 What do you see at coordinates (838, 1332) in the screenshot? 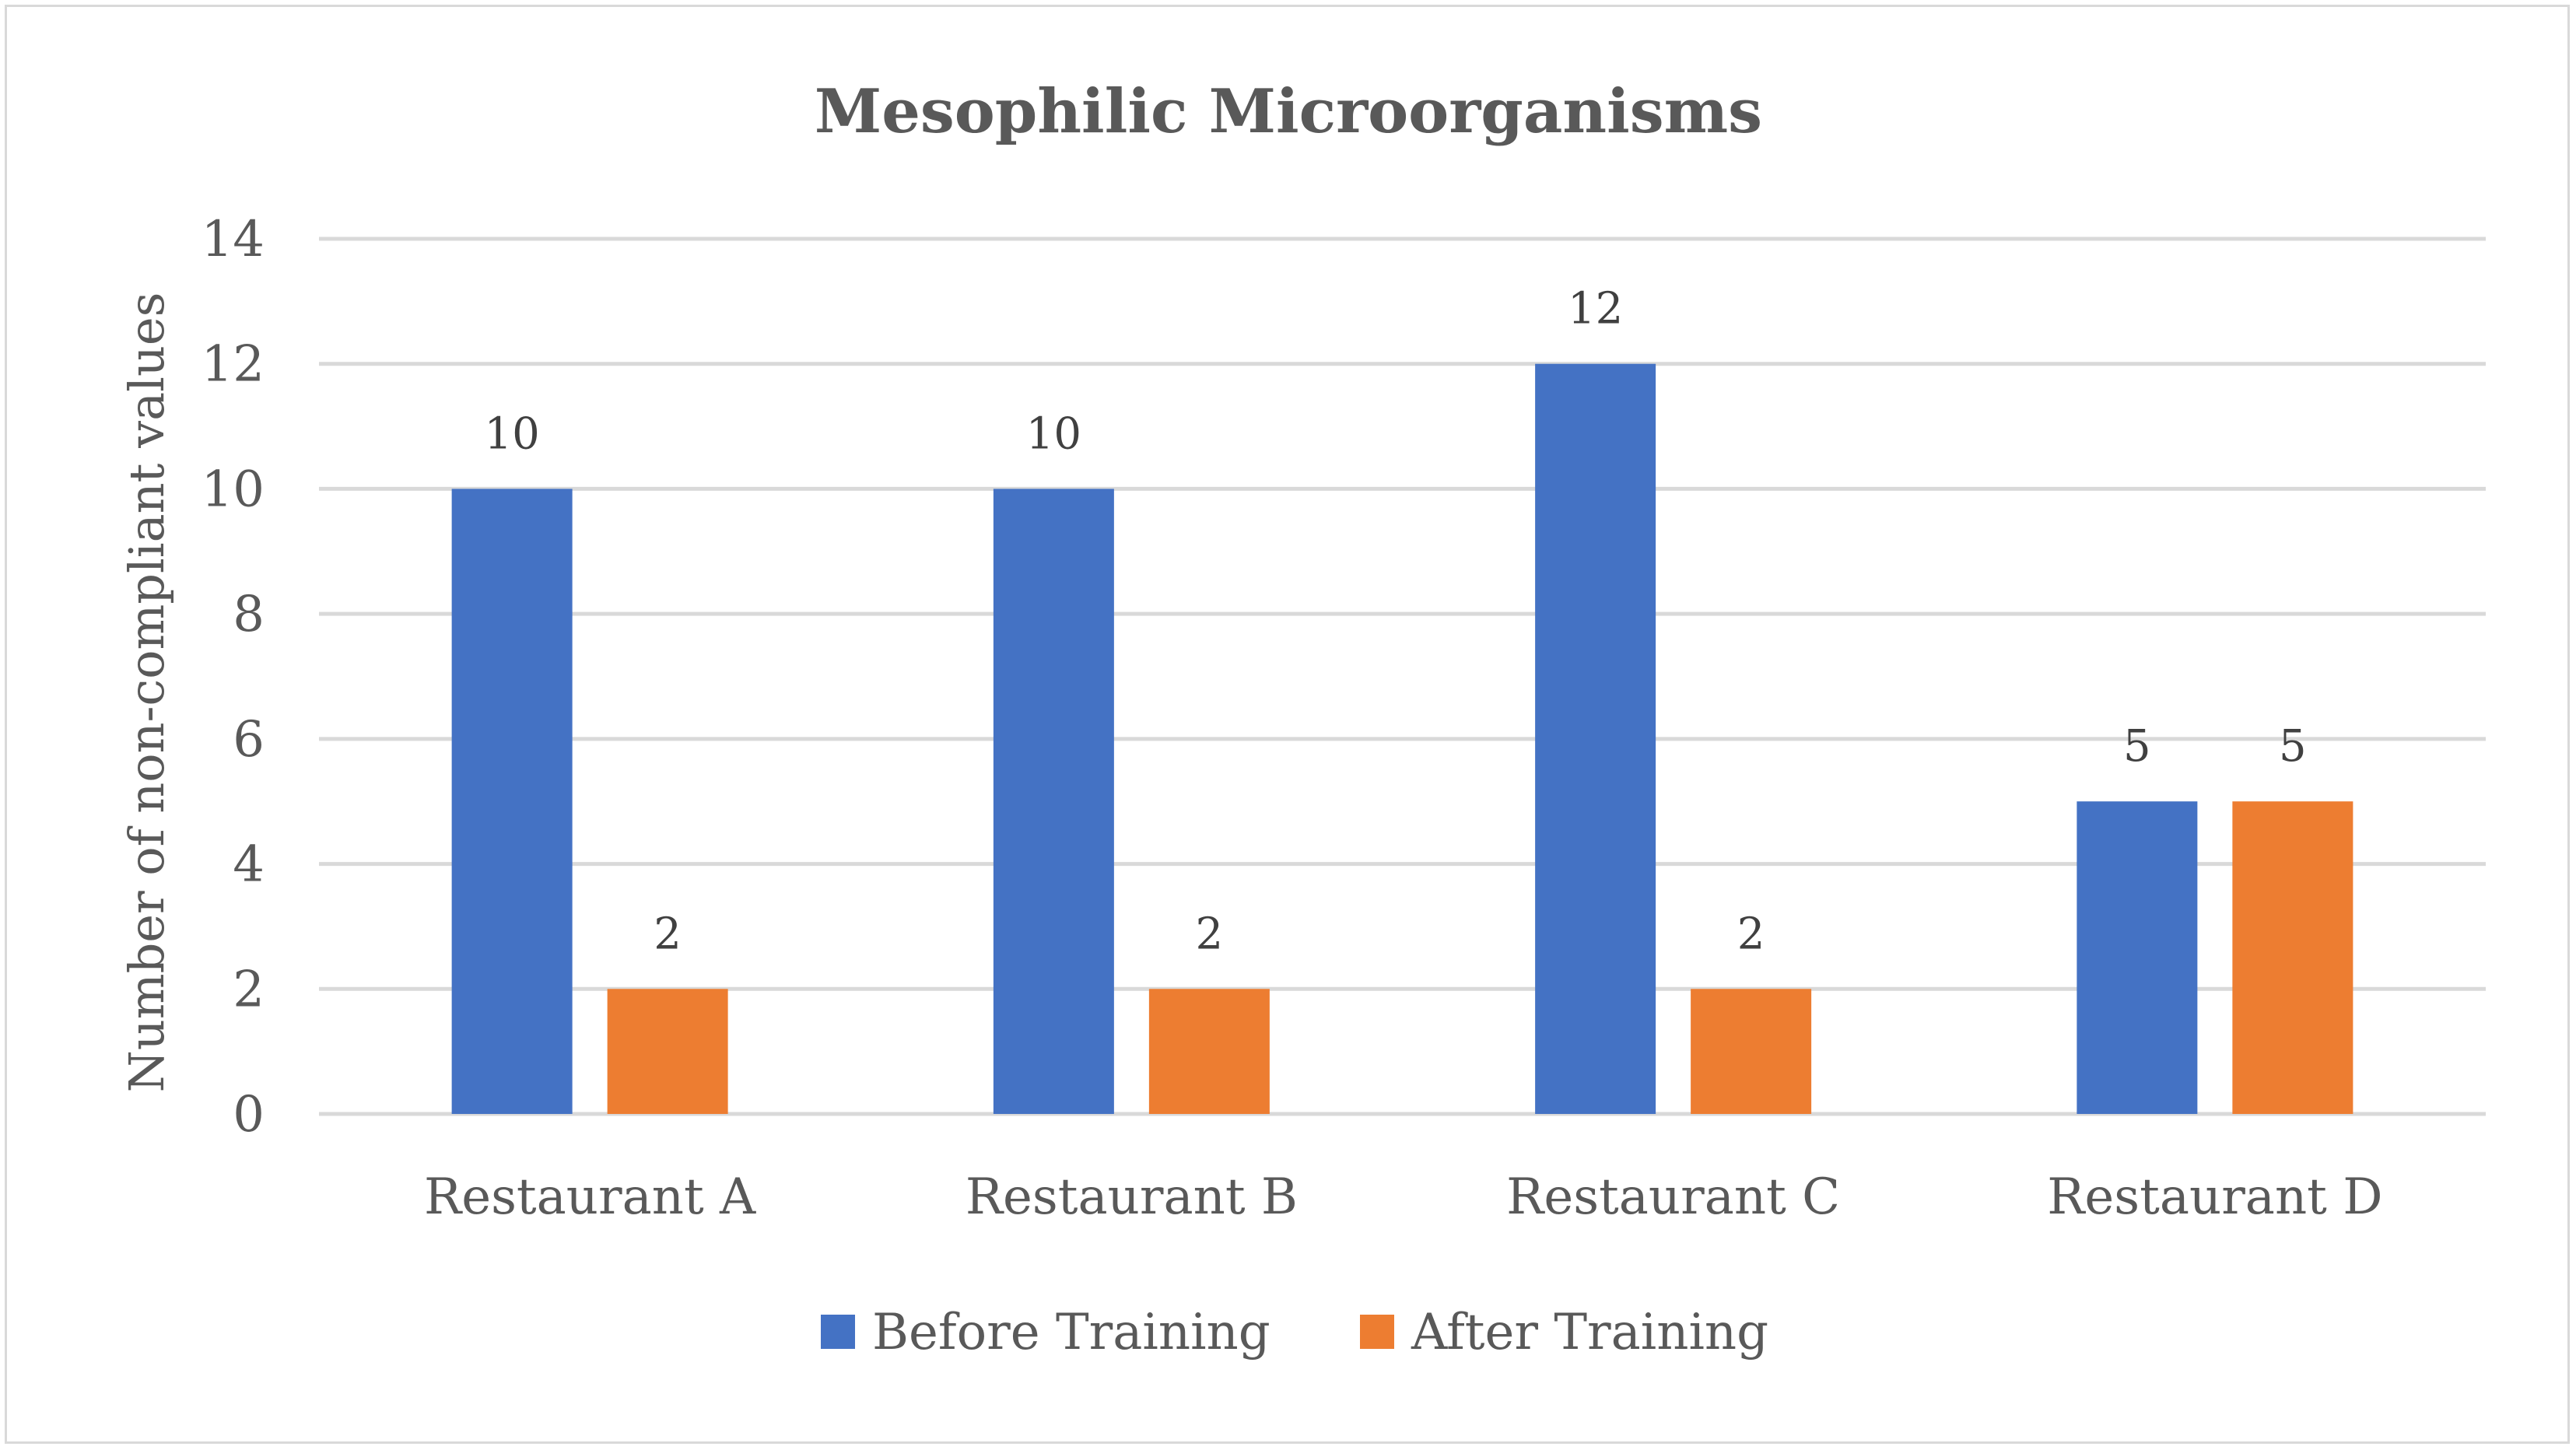
I see `legend-swatch-before-training` at bounding box center [838, 1332].